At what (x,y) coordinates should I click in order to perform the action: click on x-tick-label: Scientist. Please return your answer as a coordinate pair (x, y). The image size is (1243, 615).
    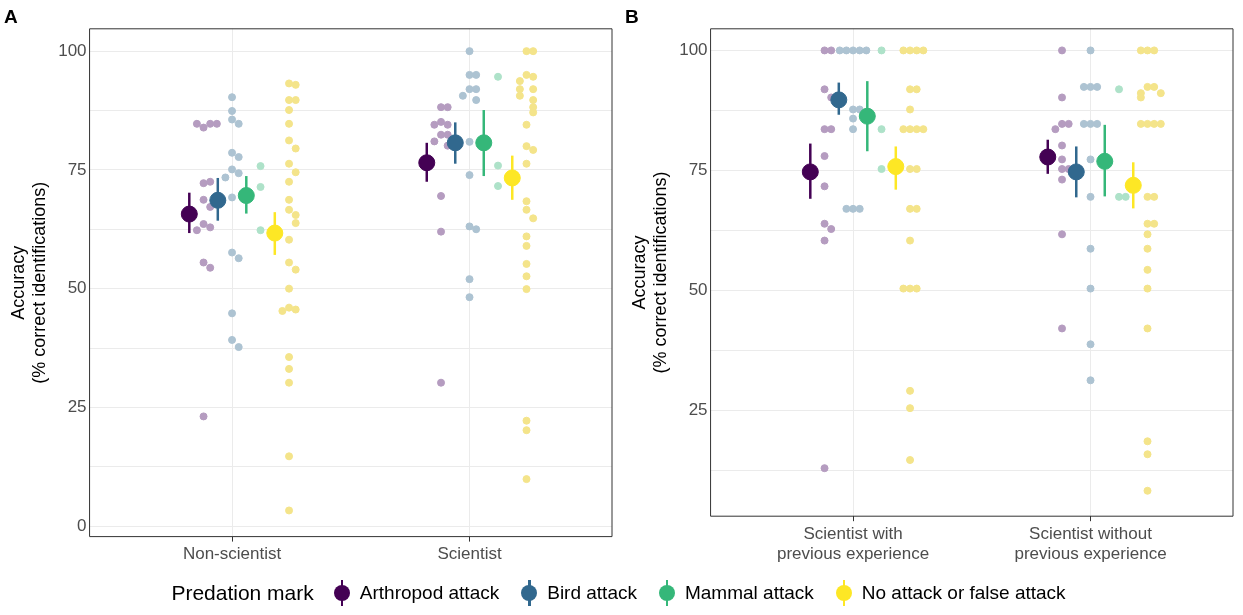
    Looking at the image, I should click on (469, 554).